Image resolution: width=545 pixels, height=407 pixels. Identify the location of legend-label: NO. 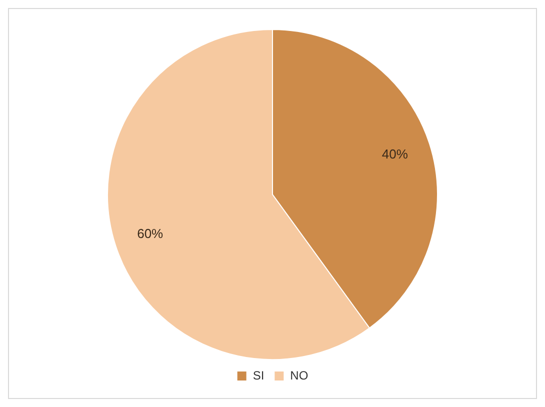
(299, 375).